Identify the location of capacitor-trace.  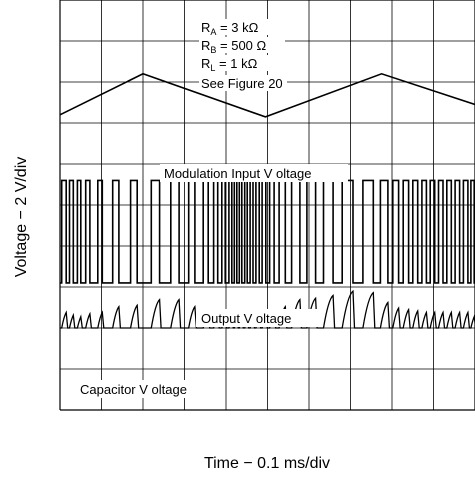
(267, 309).